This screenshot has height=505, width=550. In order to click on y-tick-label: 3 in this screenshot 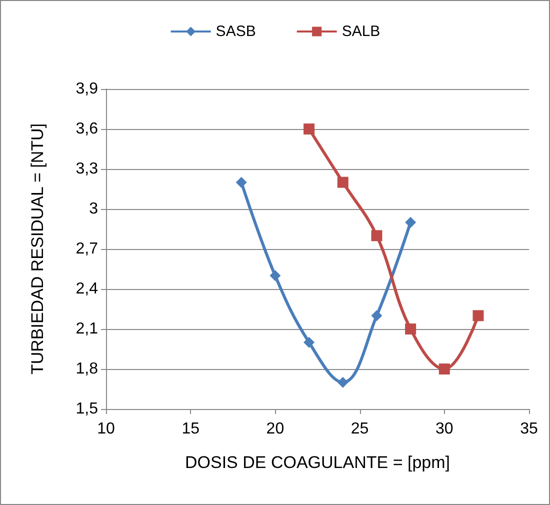, I will do `click(93, 209)`.